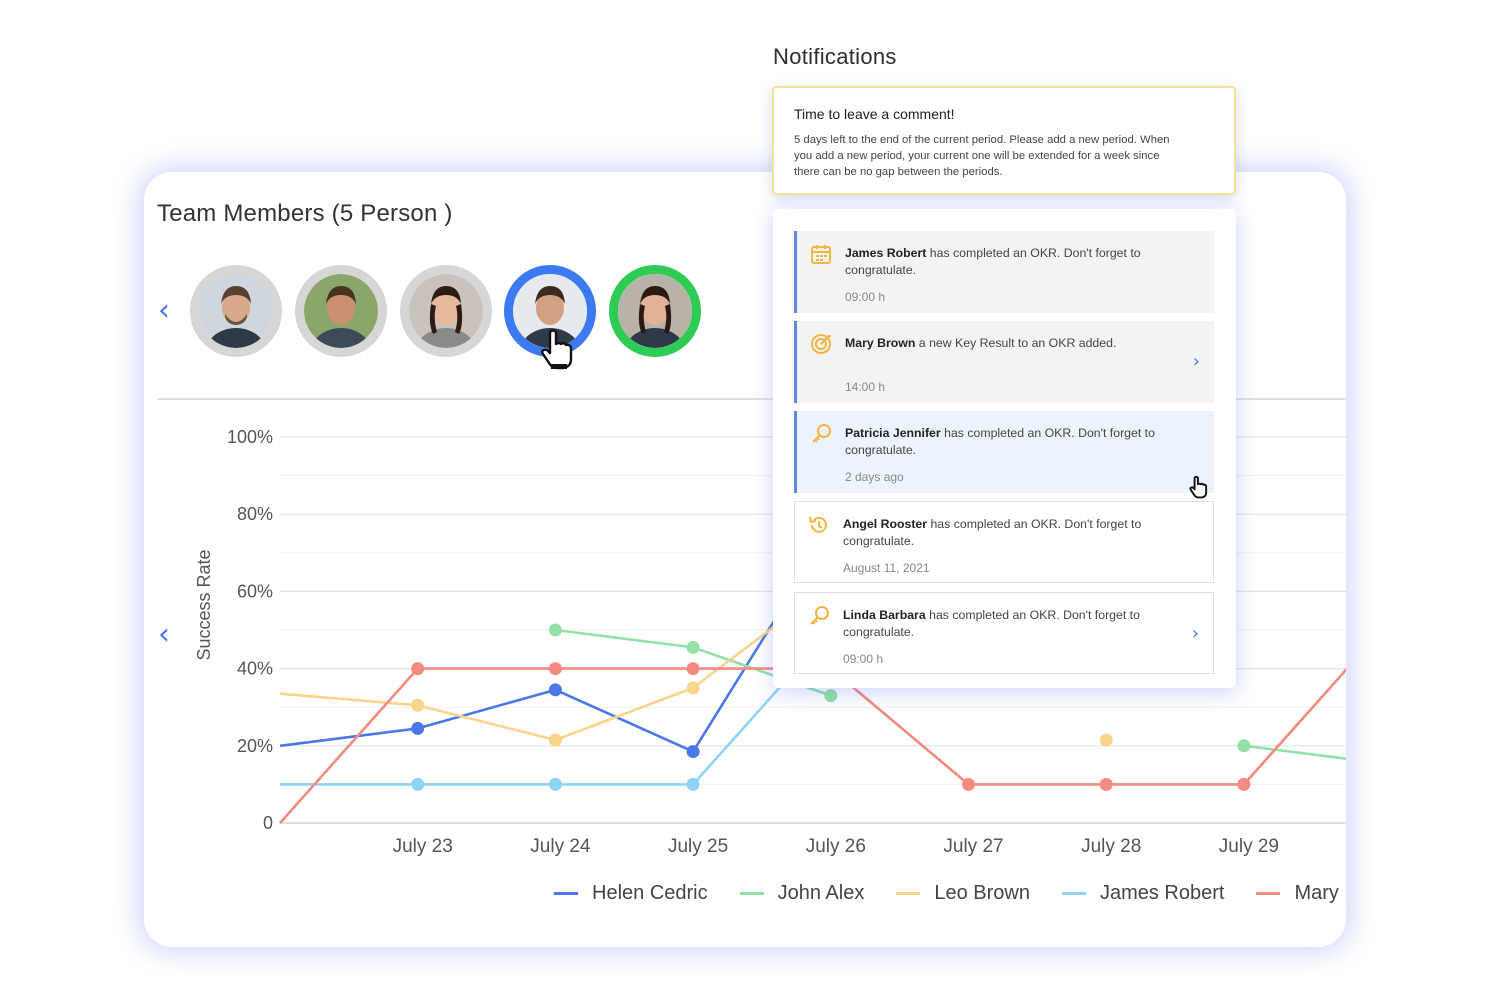 This screenshot has width=1500, height=1000. I want to click on legend-item-mary: Mary, so click(1297, 893).